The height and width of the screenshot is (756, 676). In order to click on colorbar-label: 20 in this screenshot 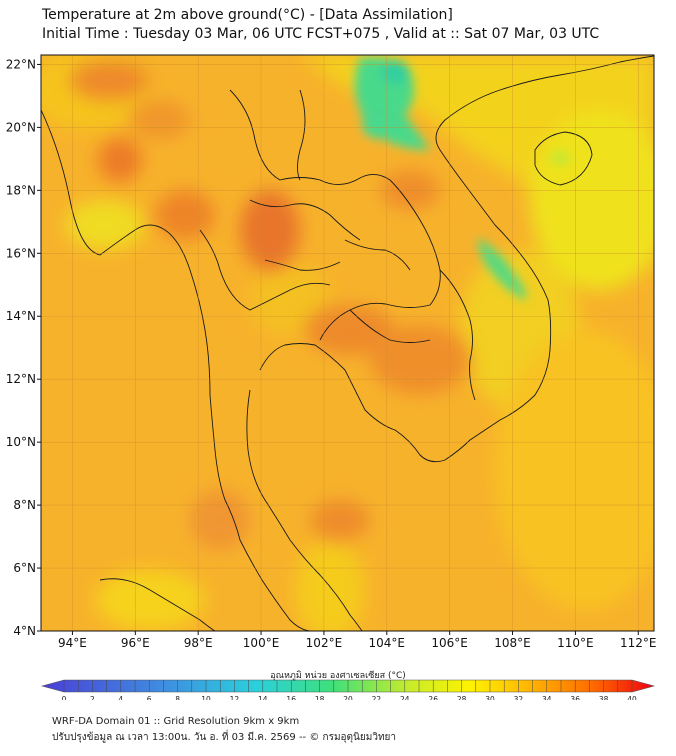, I will do `click(348, 697)`.